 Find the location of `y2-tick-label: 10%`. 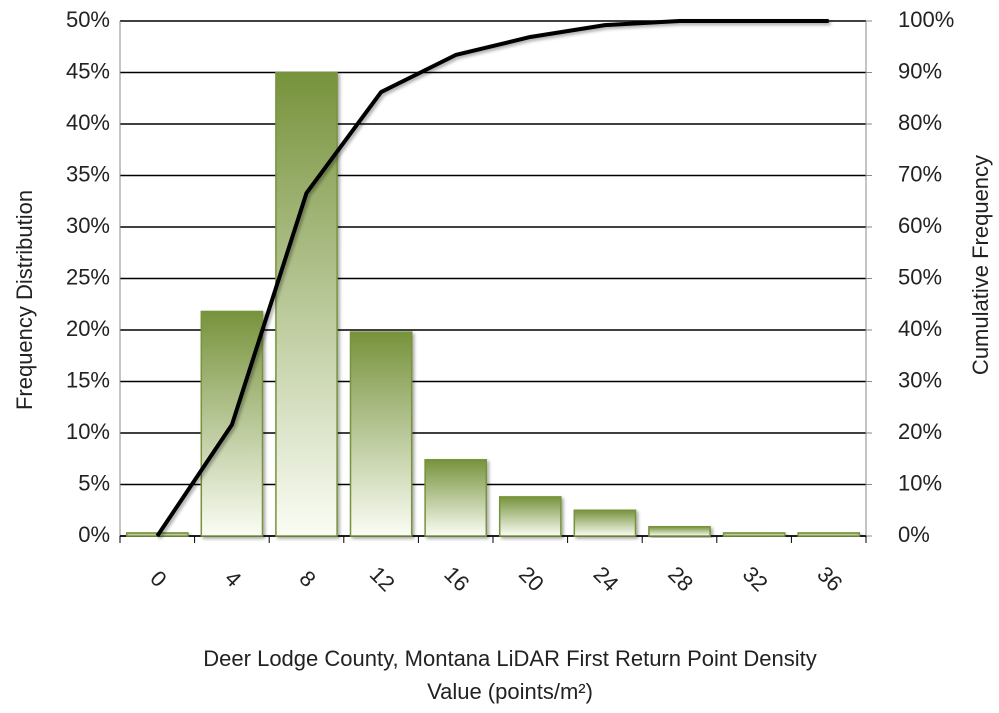

y2-tick-label: 10% is located at coordinates (920, 482).